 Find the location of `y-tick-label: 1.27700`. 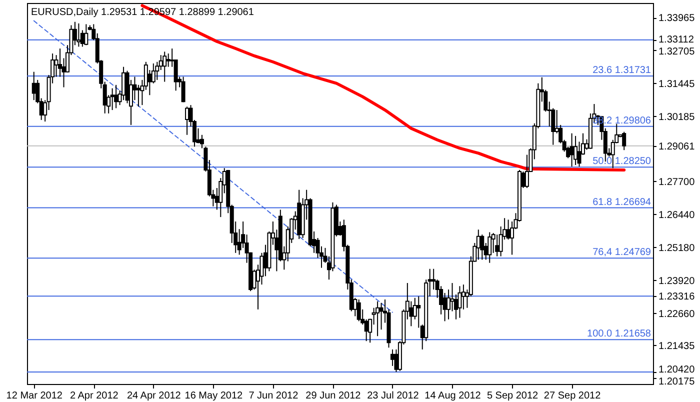

y-tick-label: 1.27700 is located at coordinates (677, 182).